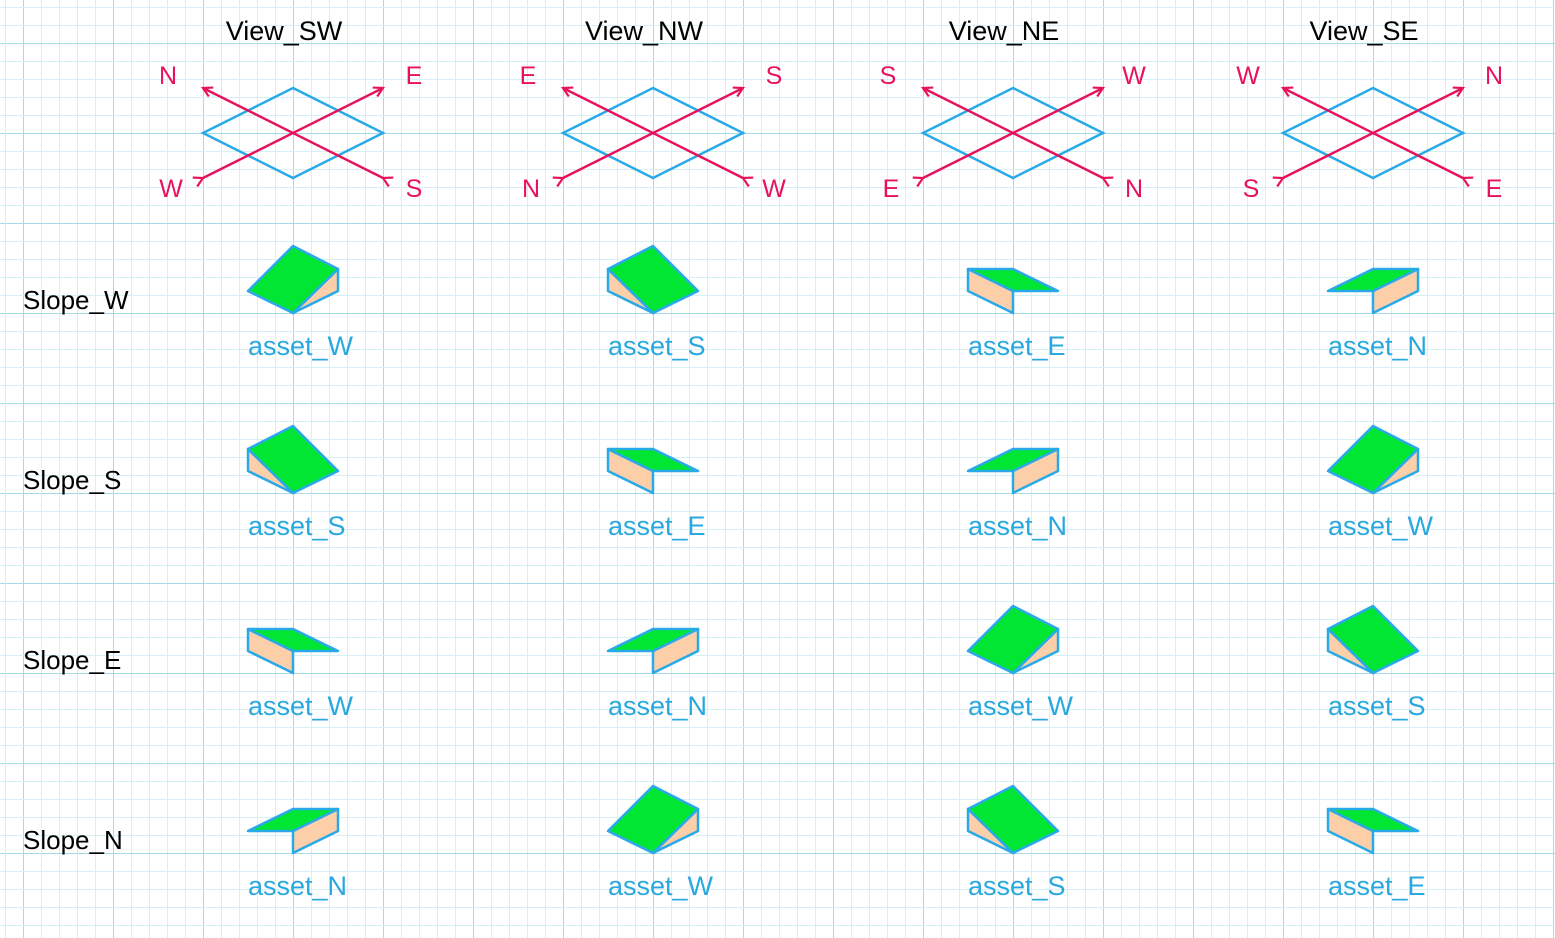 The width and height of the screenshot is (1555, 938). Describe the element at coordinates (1013, 132) in the screenshot. I see `compass-icon: S W E N` at that location.